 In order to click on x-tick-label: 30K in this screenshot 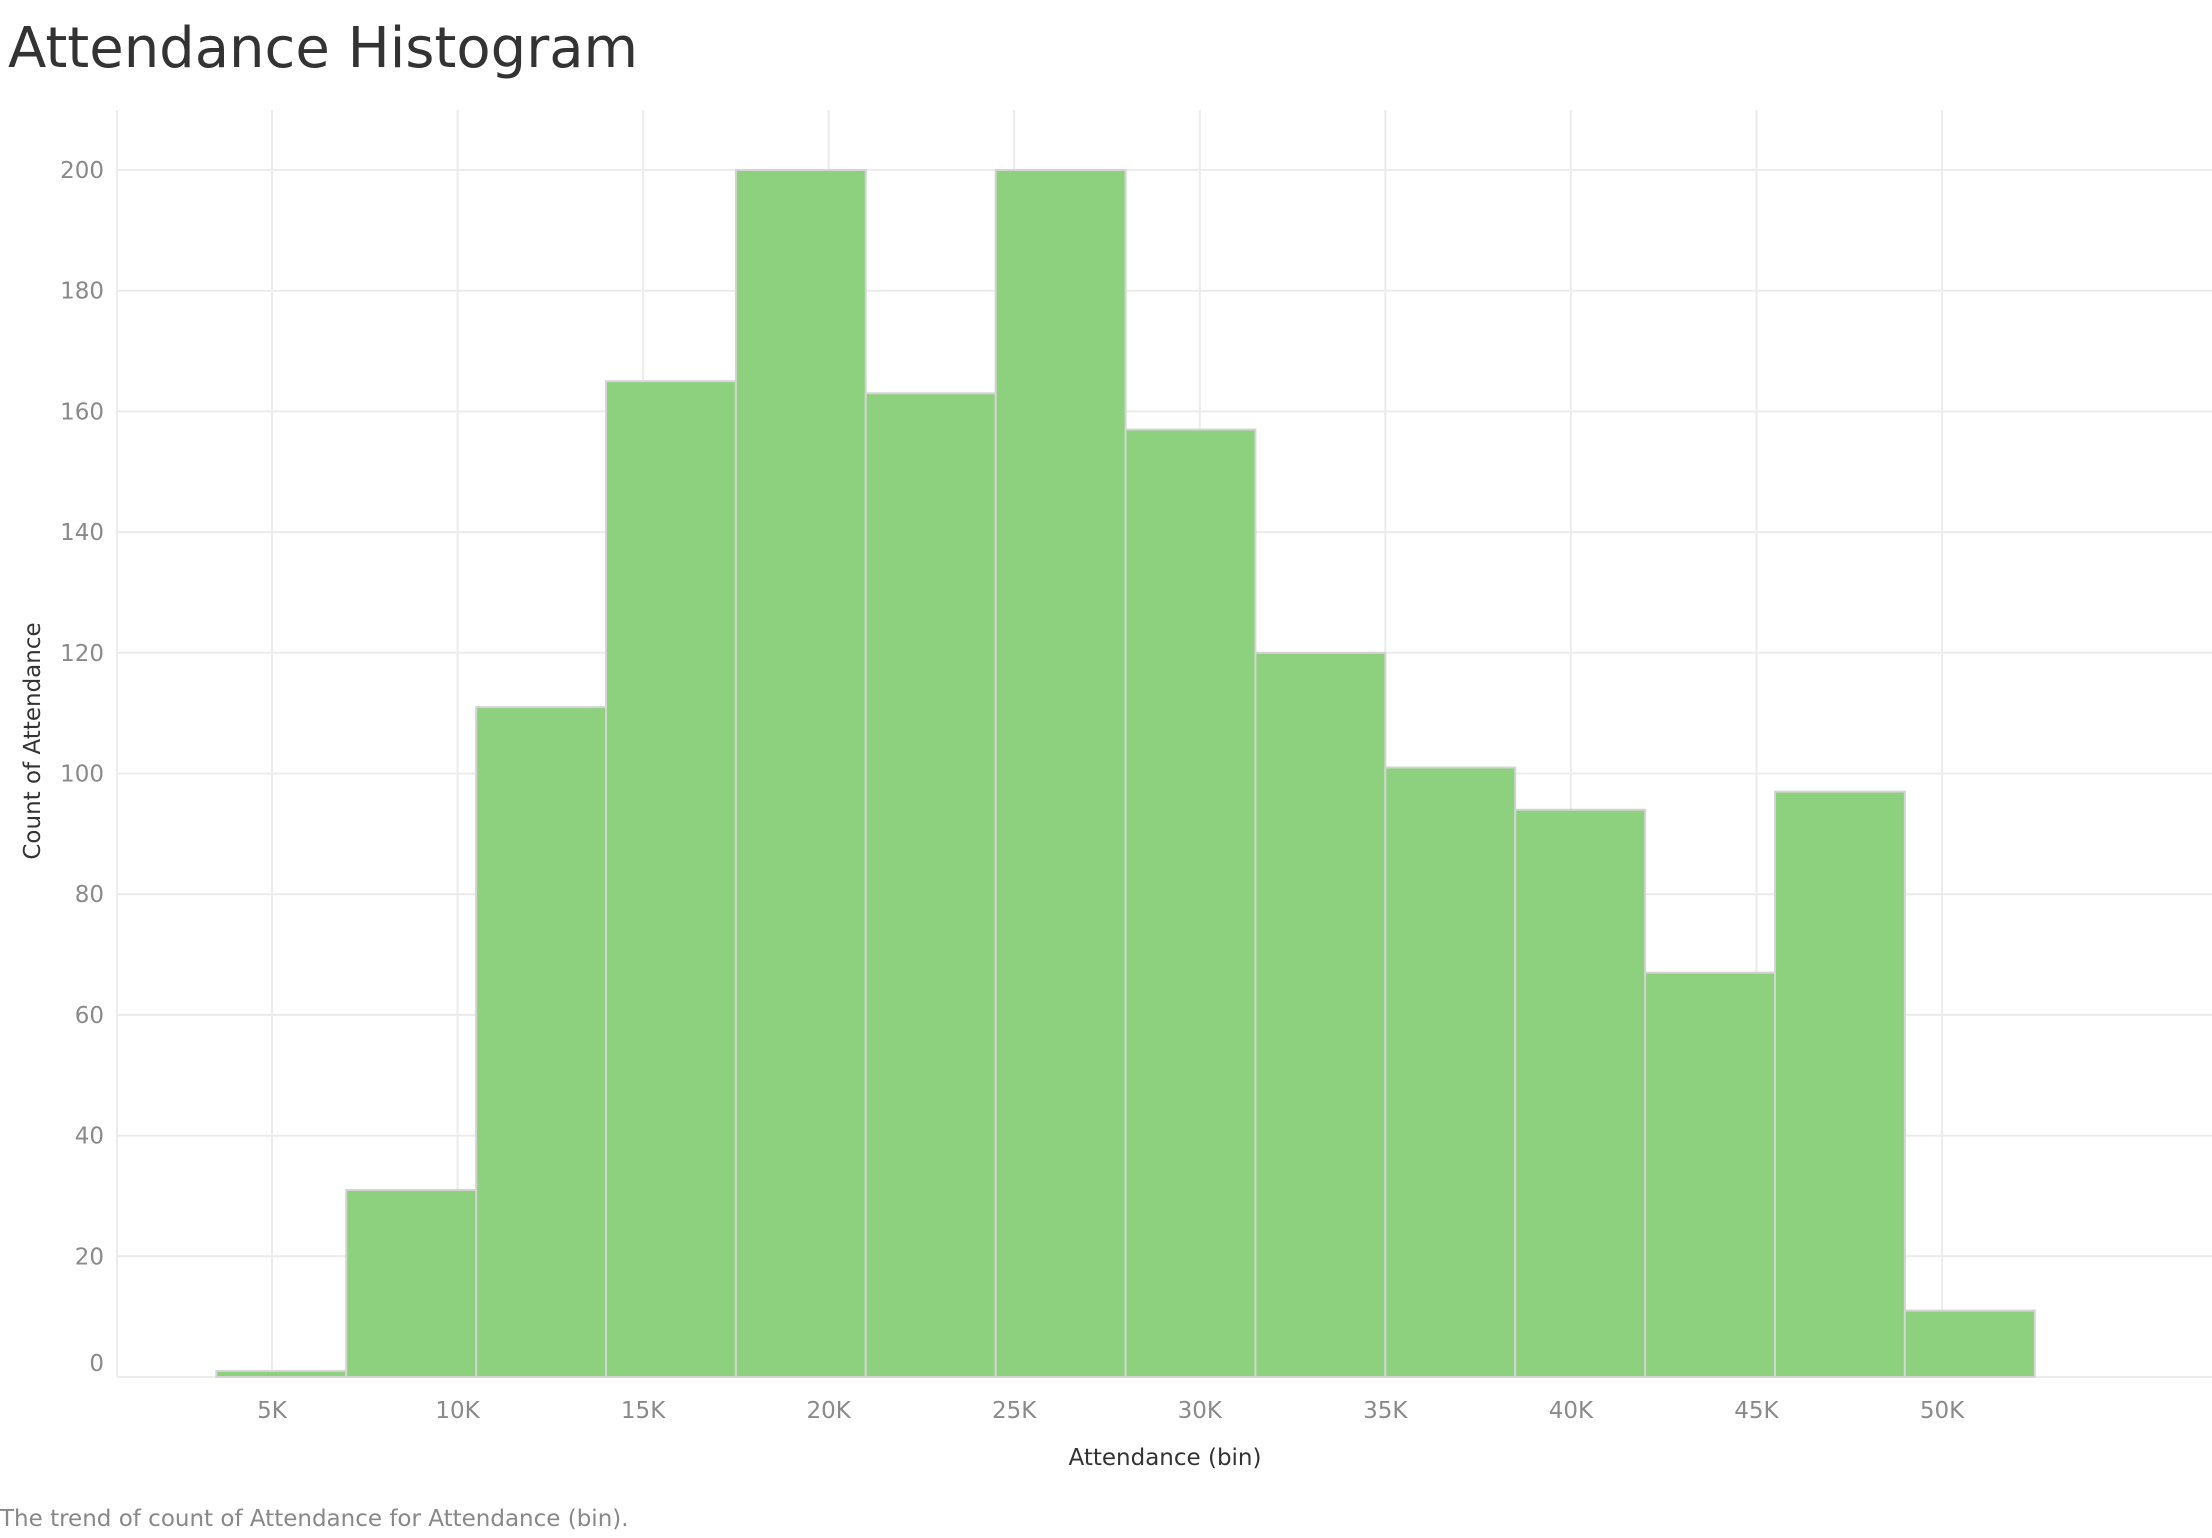, I will do `click(1200, 1411)`.